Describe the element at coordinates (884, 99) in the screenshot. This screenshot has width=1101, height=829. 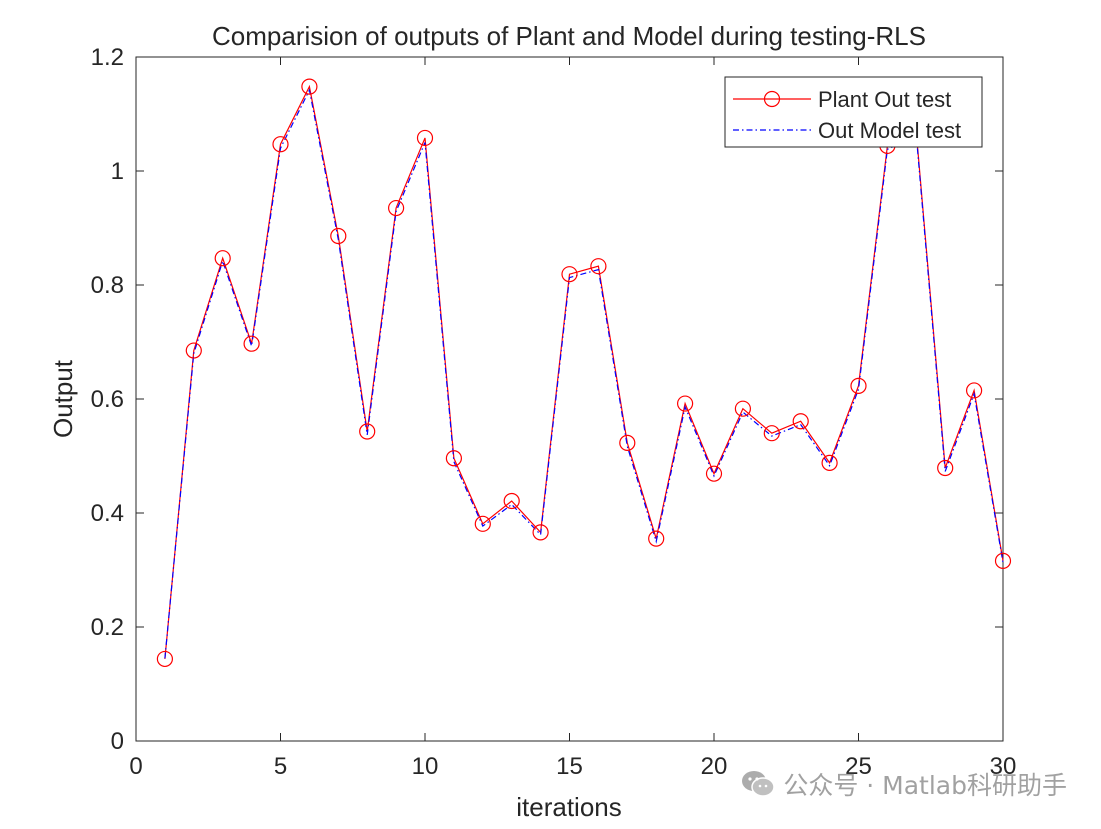
I see `legend-label-plant-out-test: Plant Out test` at that location.